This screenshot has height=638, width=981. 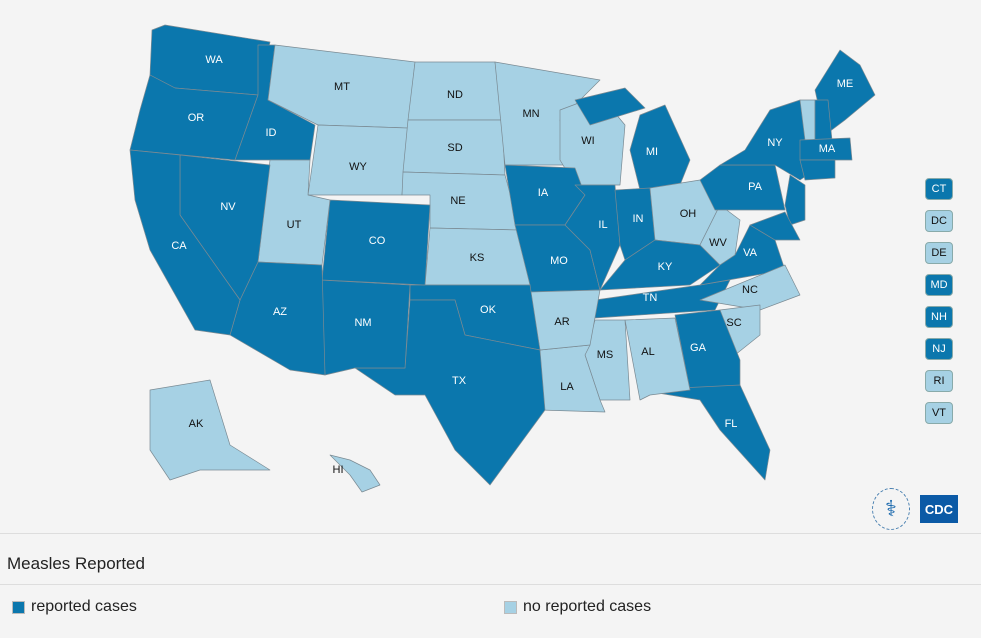 I want to click on state-label: IN, so click(x=638, y=219).